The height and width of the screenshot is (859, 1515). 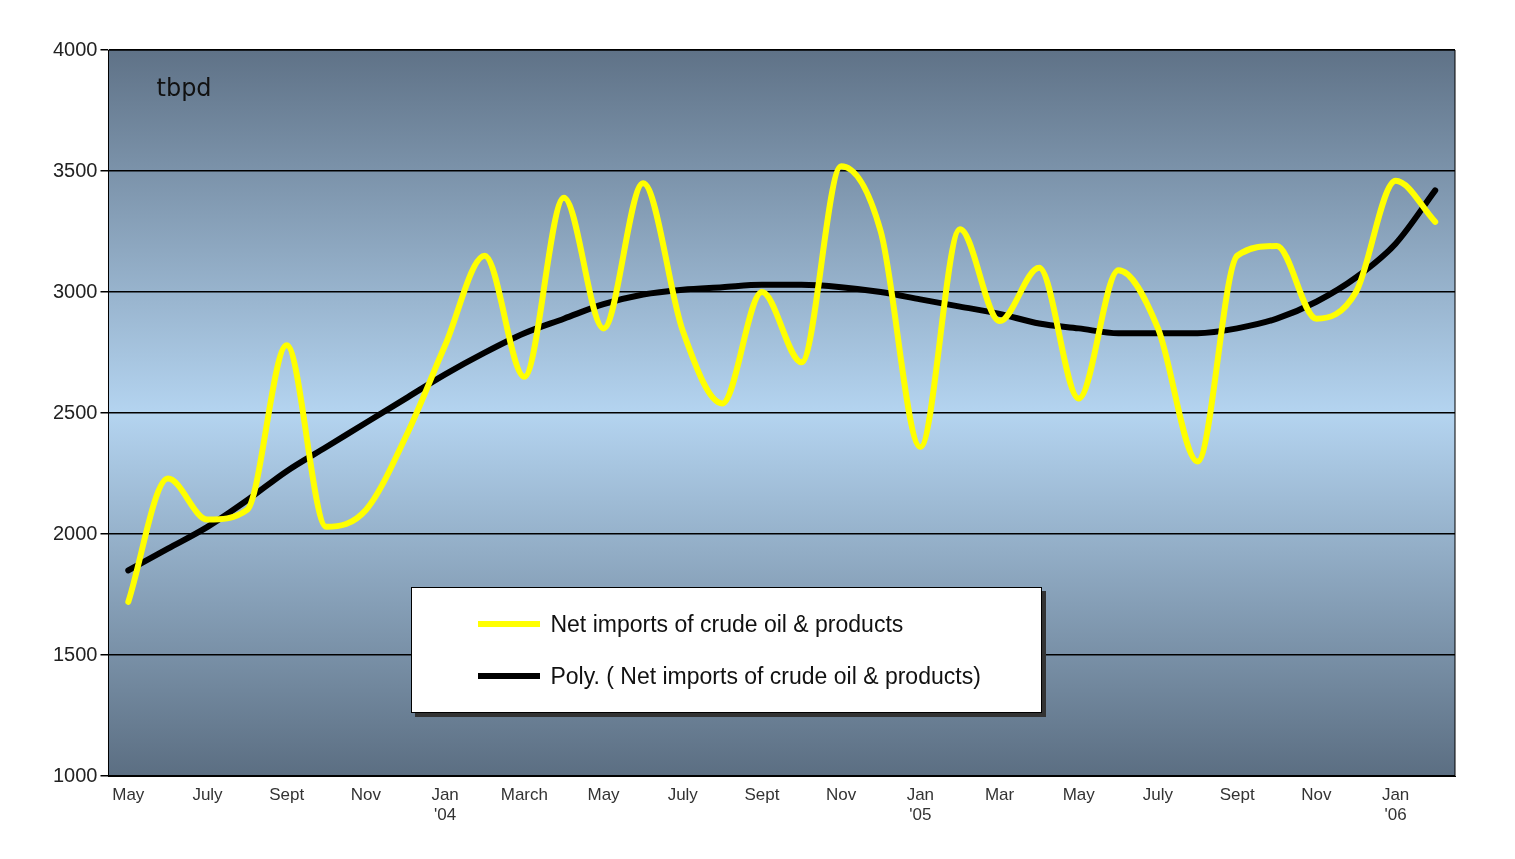 I want to click on y-tick-label: 3000, so click(x=75, y=290).